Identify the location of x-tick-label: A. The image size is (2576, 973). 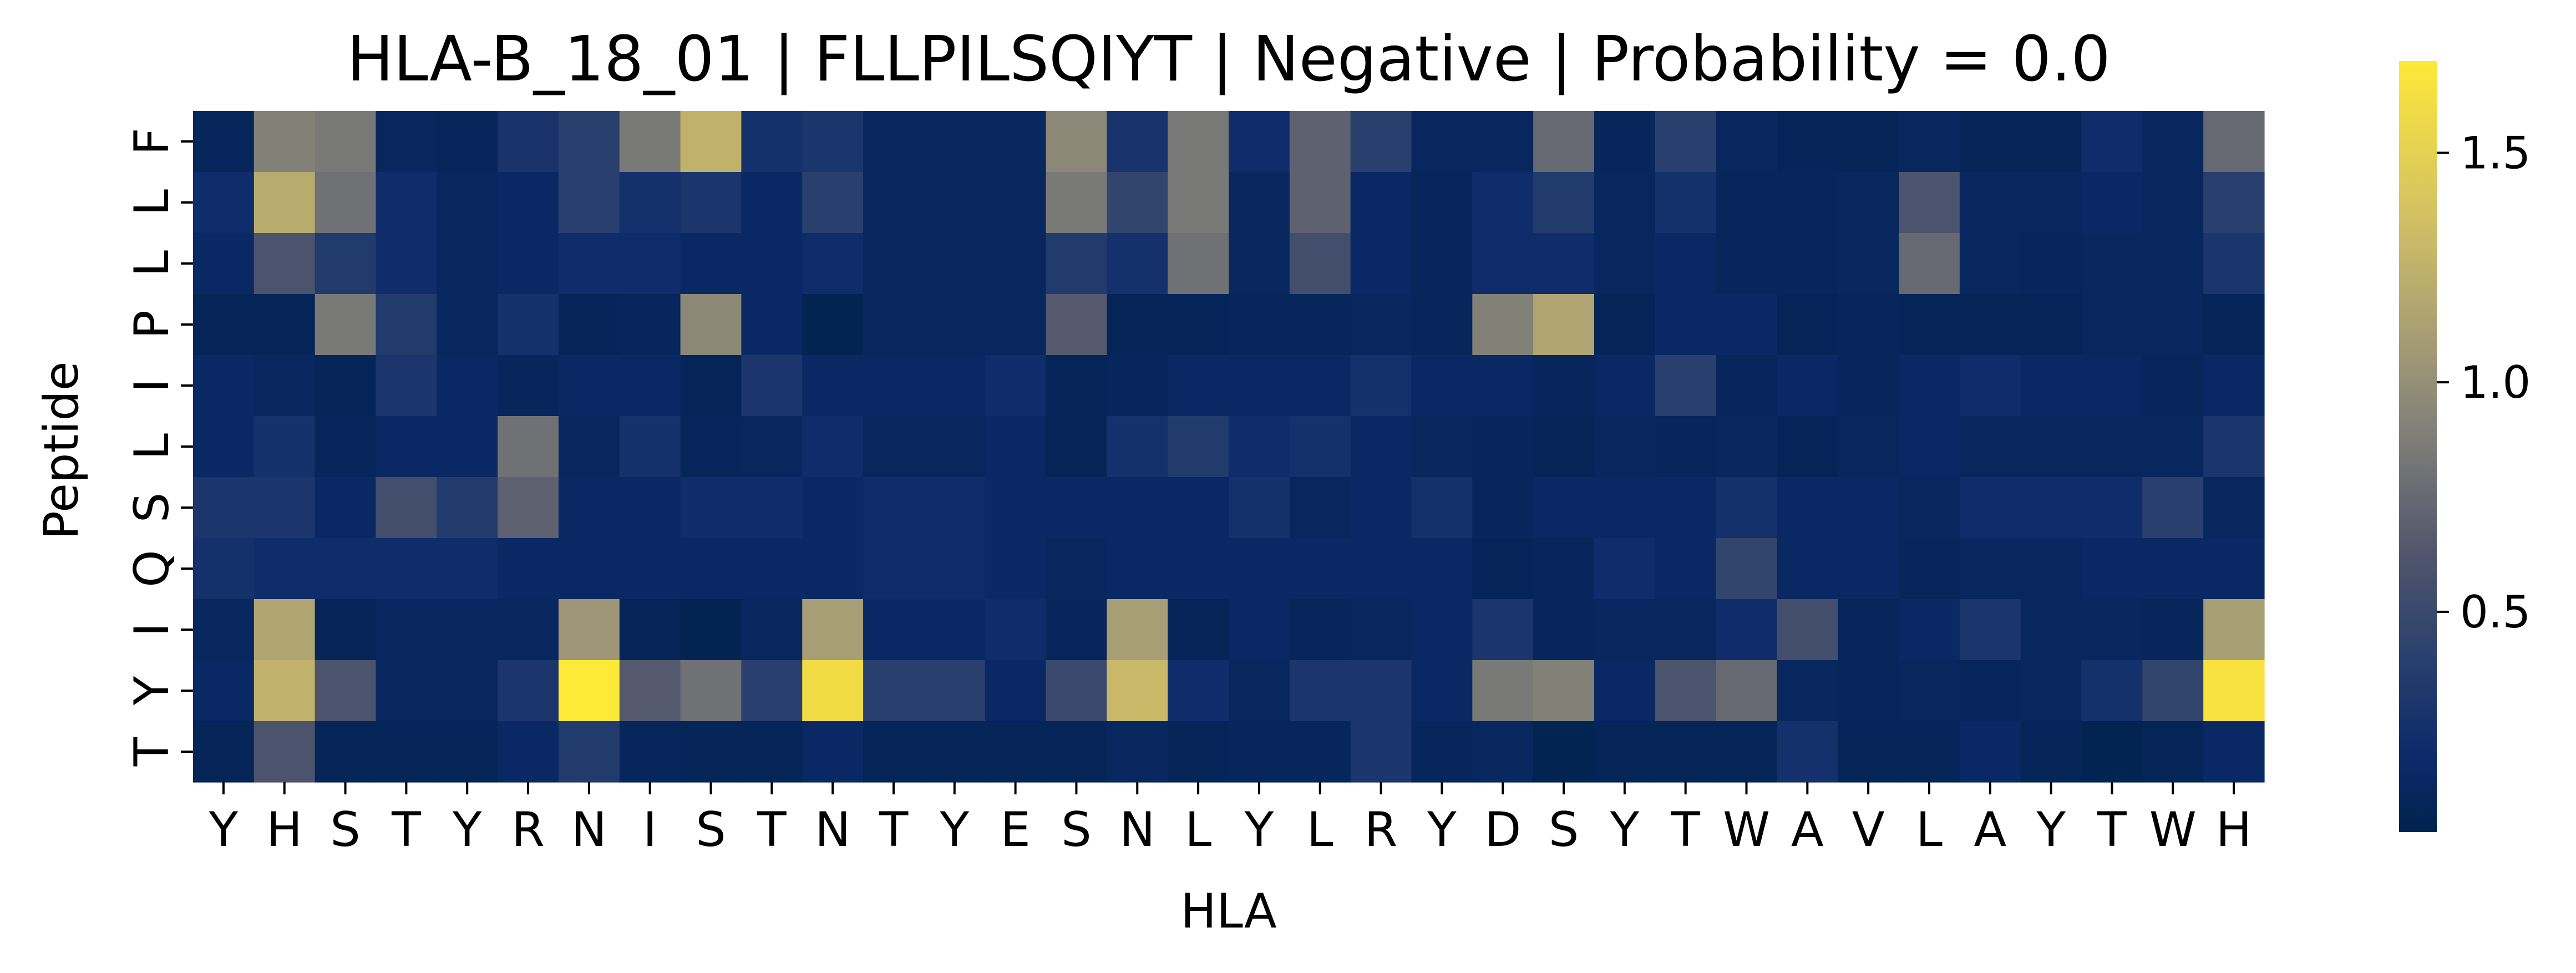
(1990, 830).